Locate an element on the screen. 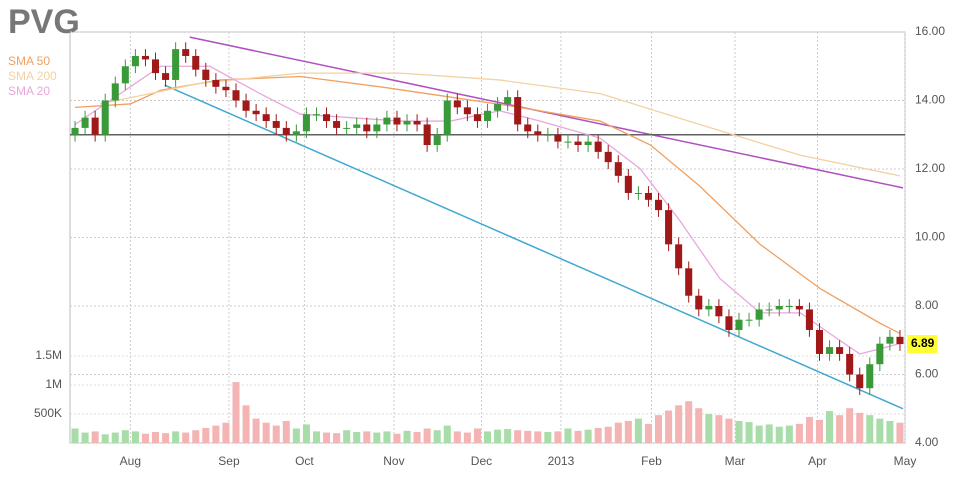 The image size is (963, 480). legend-entry: SMA 50 is located at coordinates (29, 61).